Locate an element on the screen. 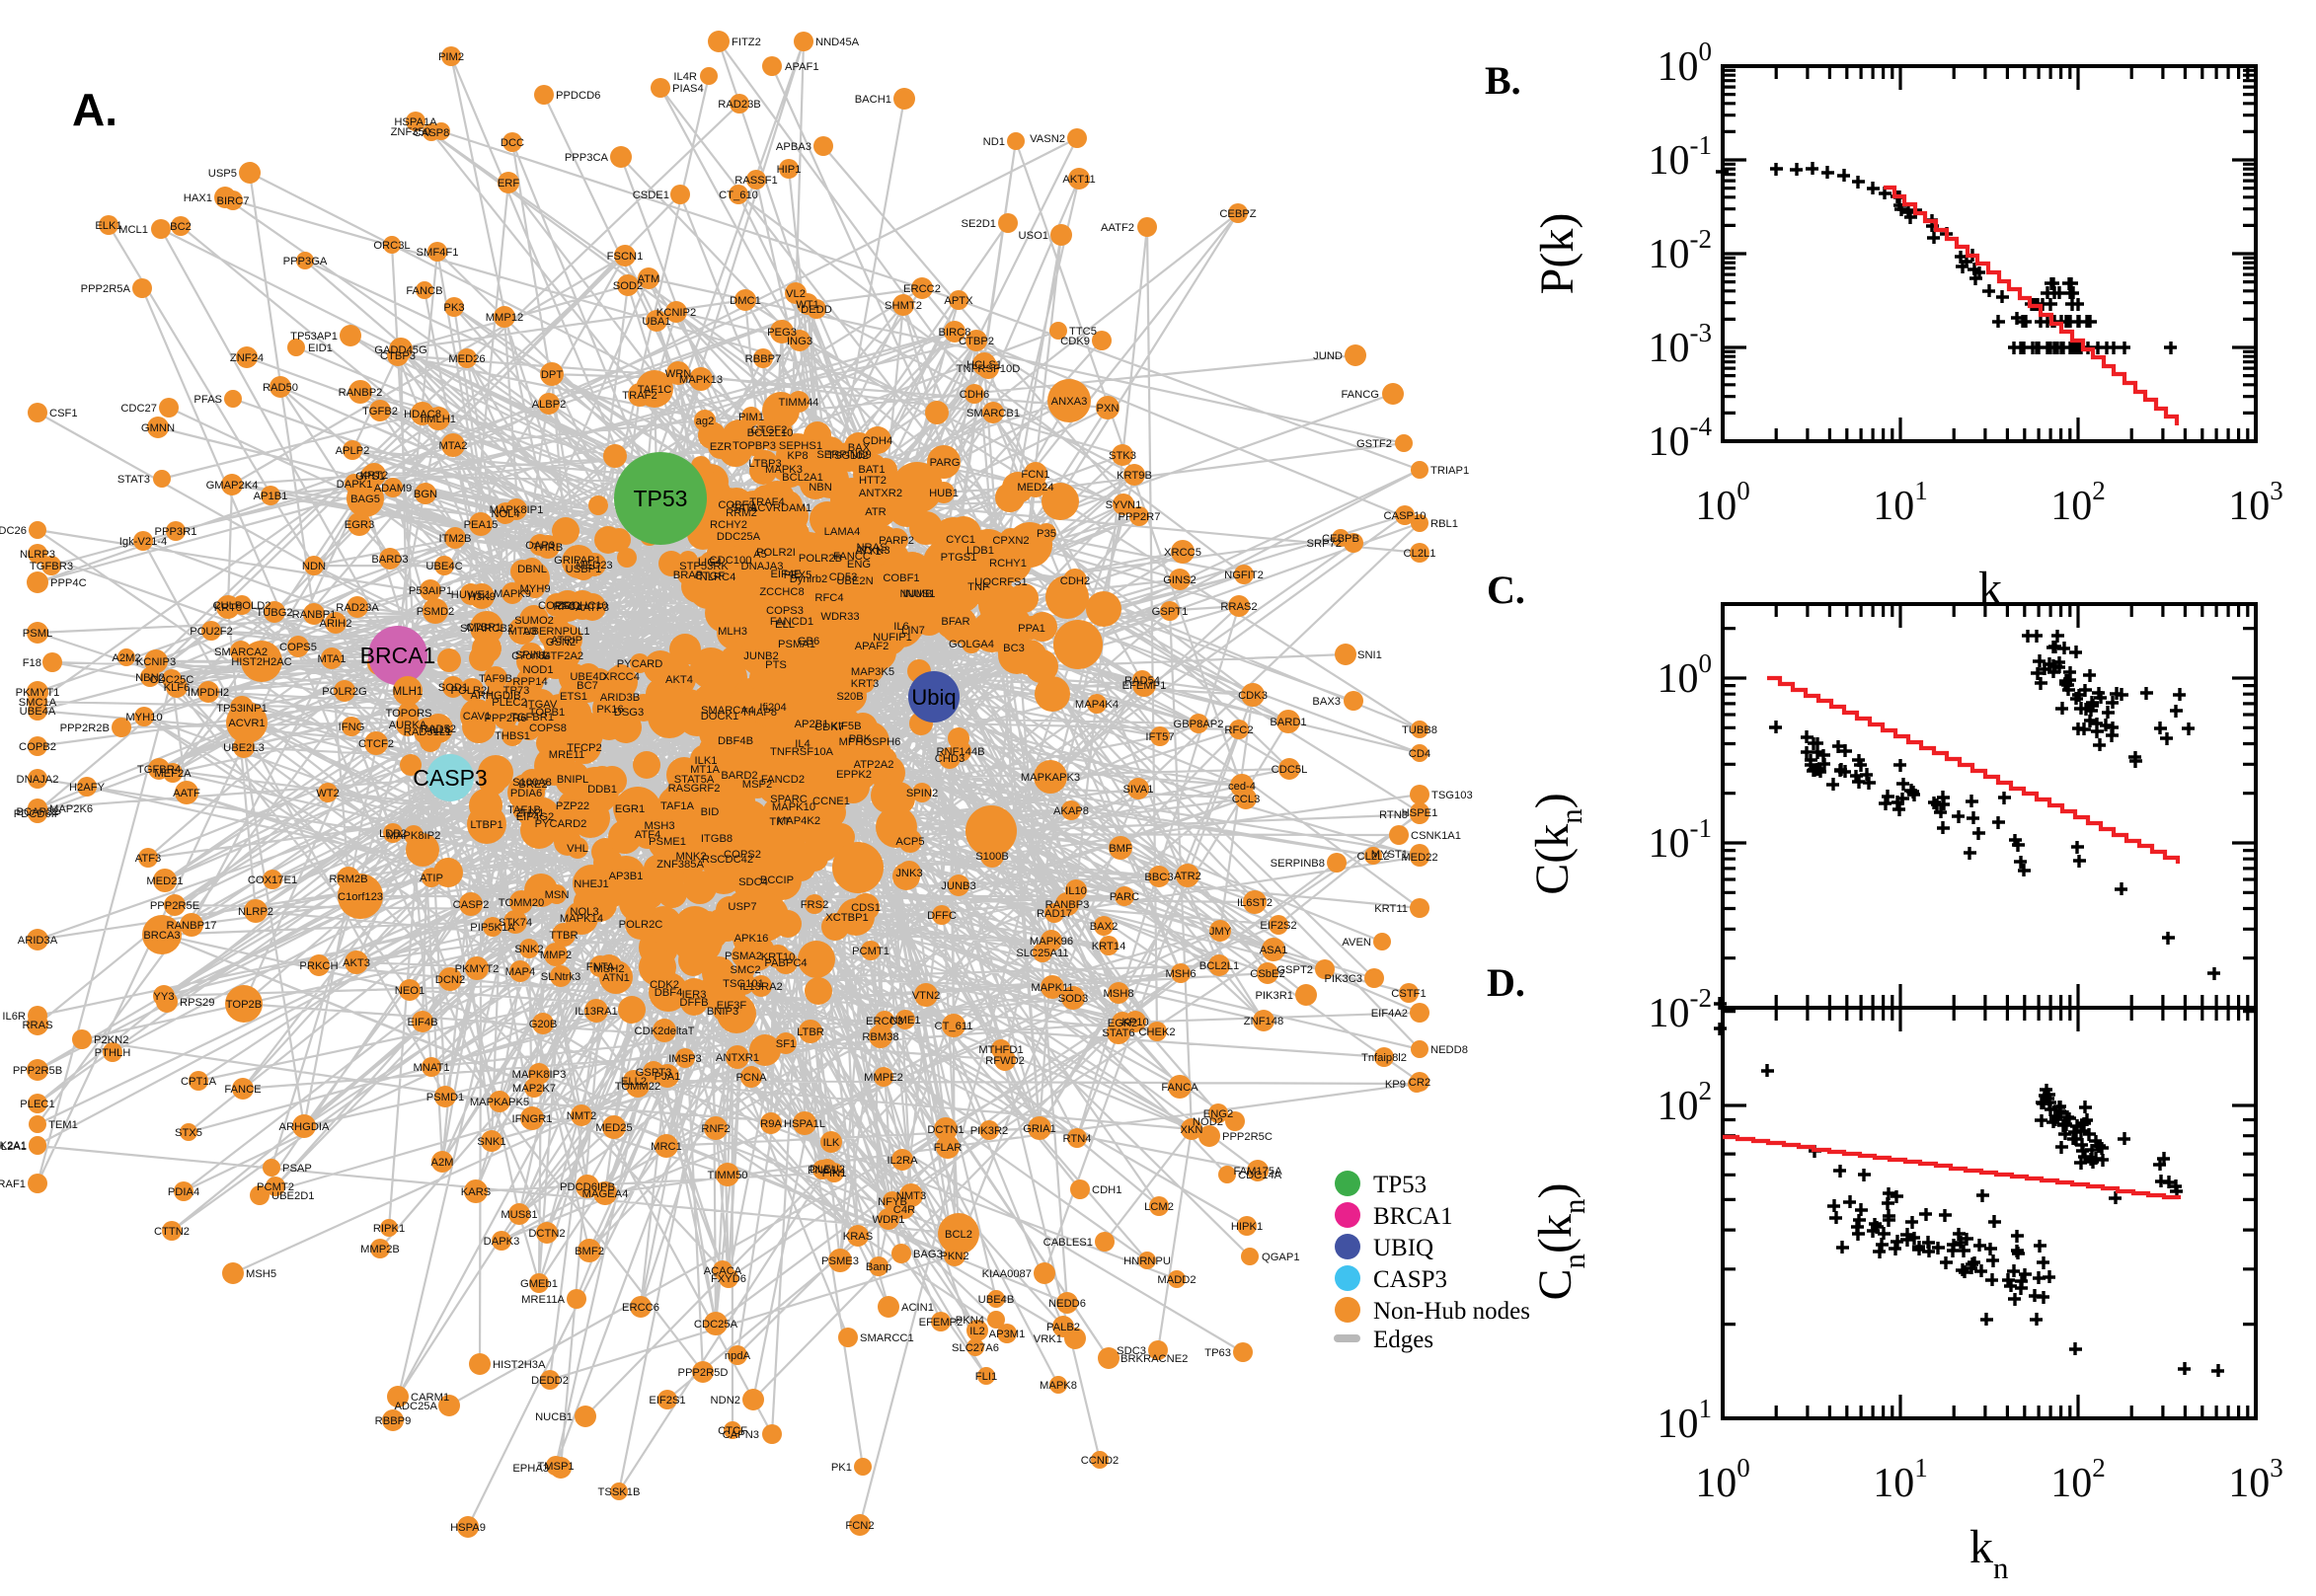 Image resolution: width=2316 pixels, height=1596 pixels. svg-text: AURKA is located at coordinates (408, 725).